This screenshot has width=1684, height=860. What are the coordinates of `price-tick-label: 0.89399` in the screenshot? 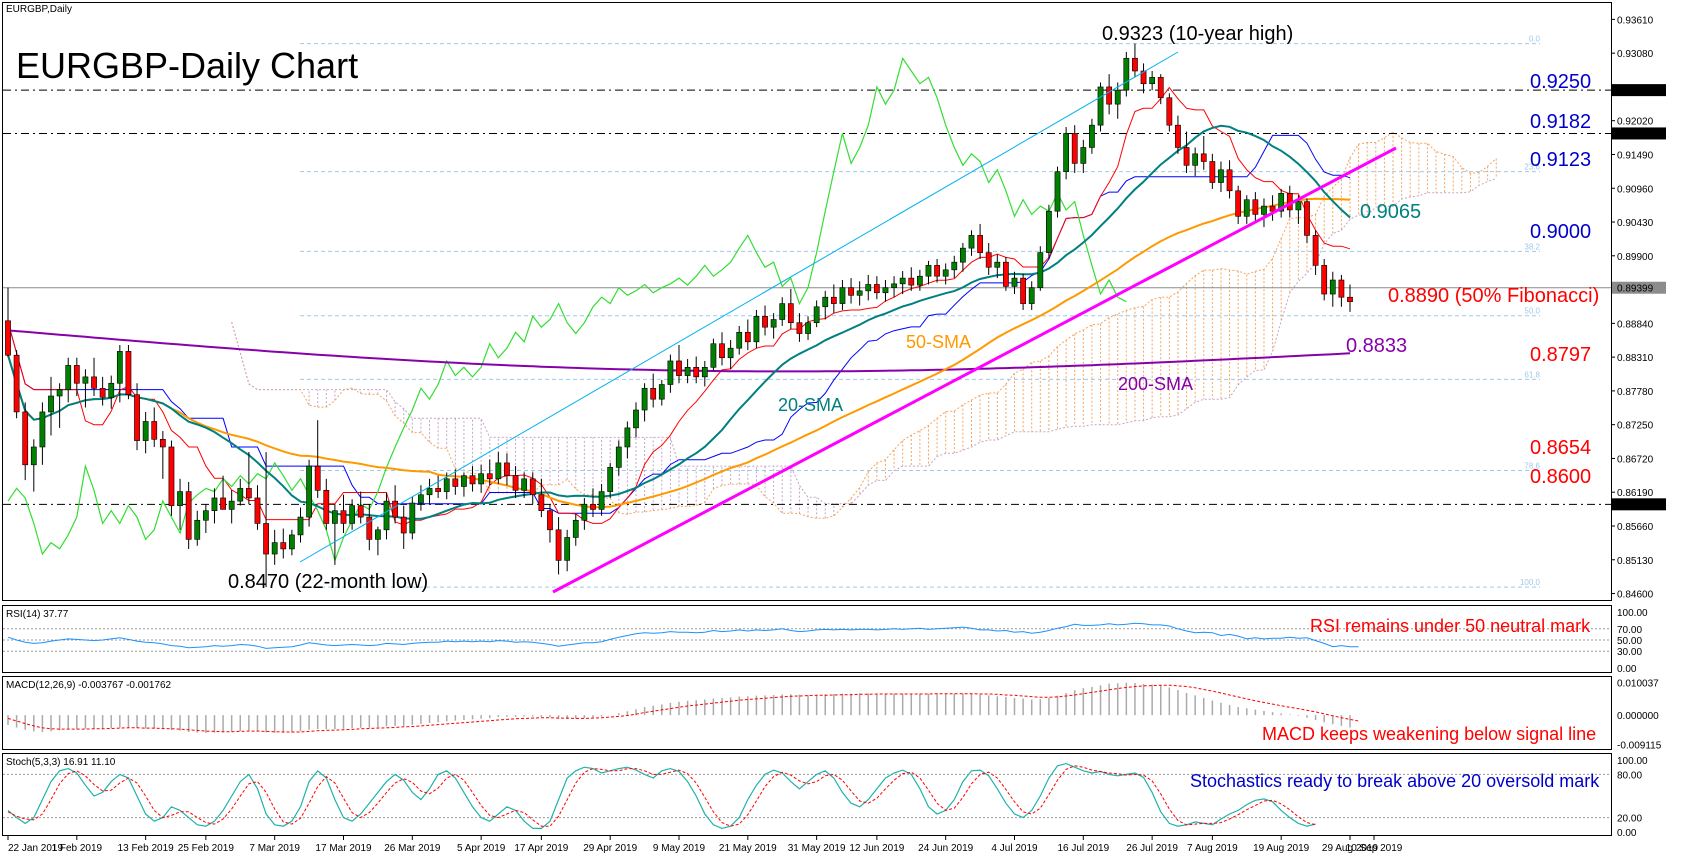 It's located at (1635, 289).